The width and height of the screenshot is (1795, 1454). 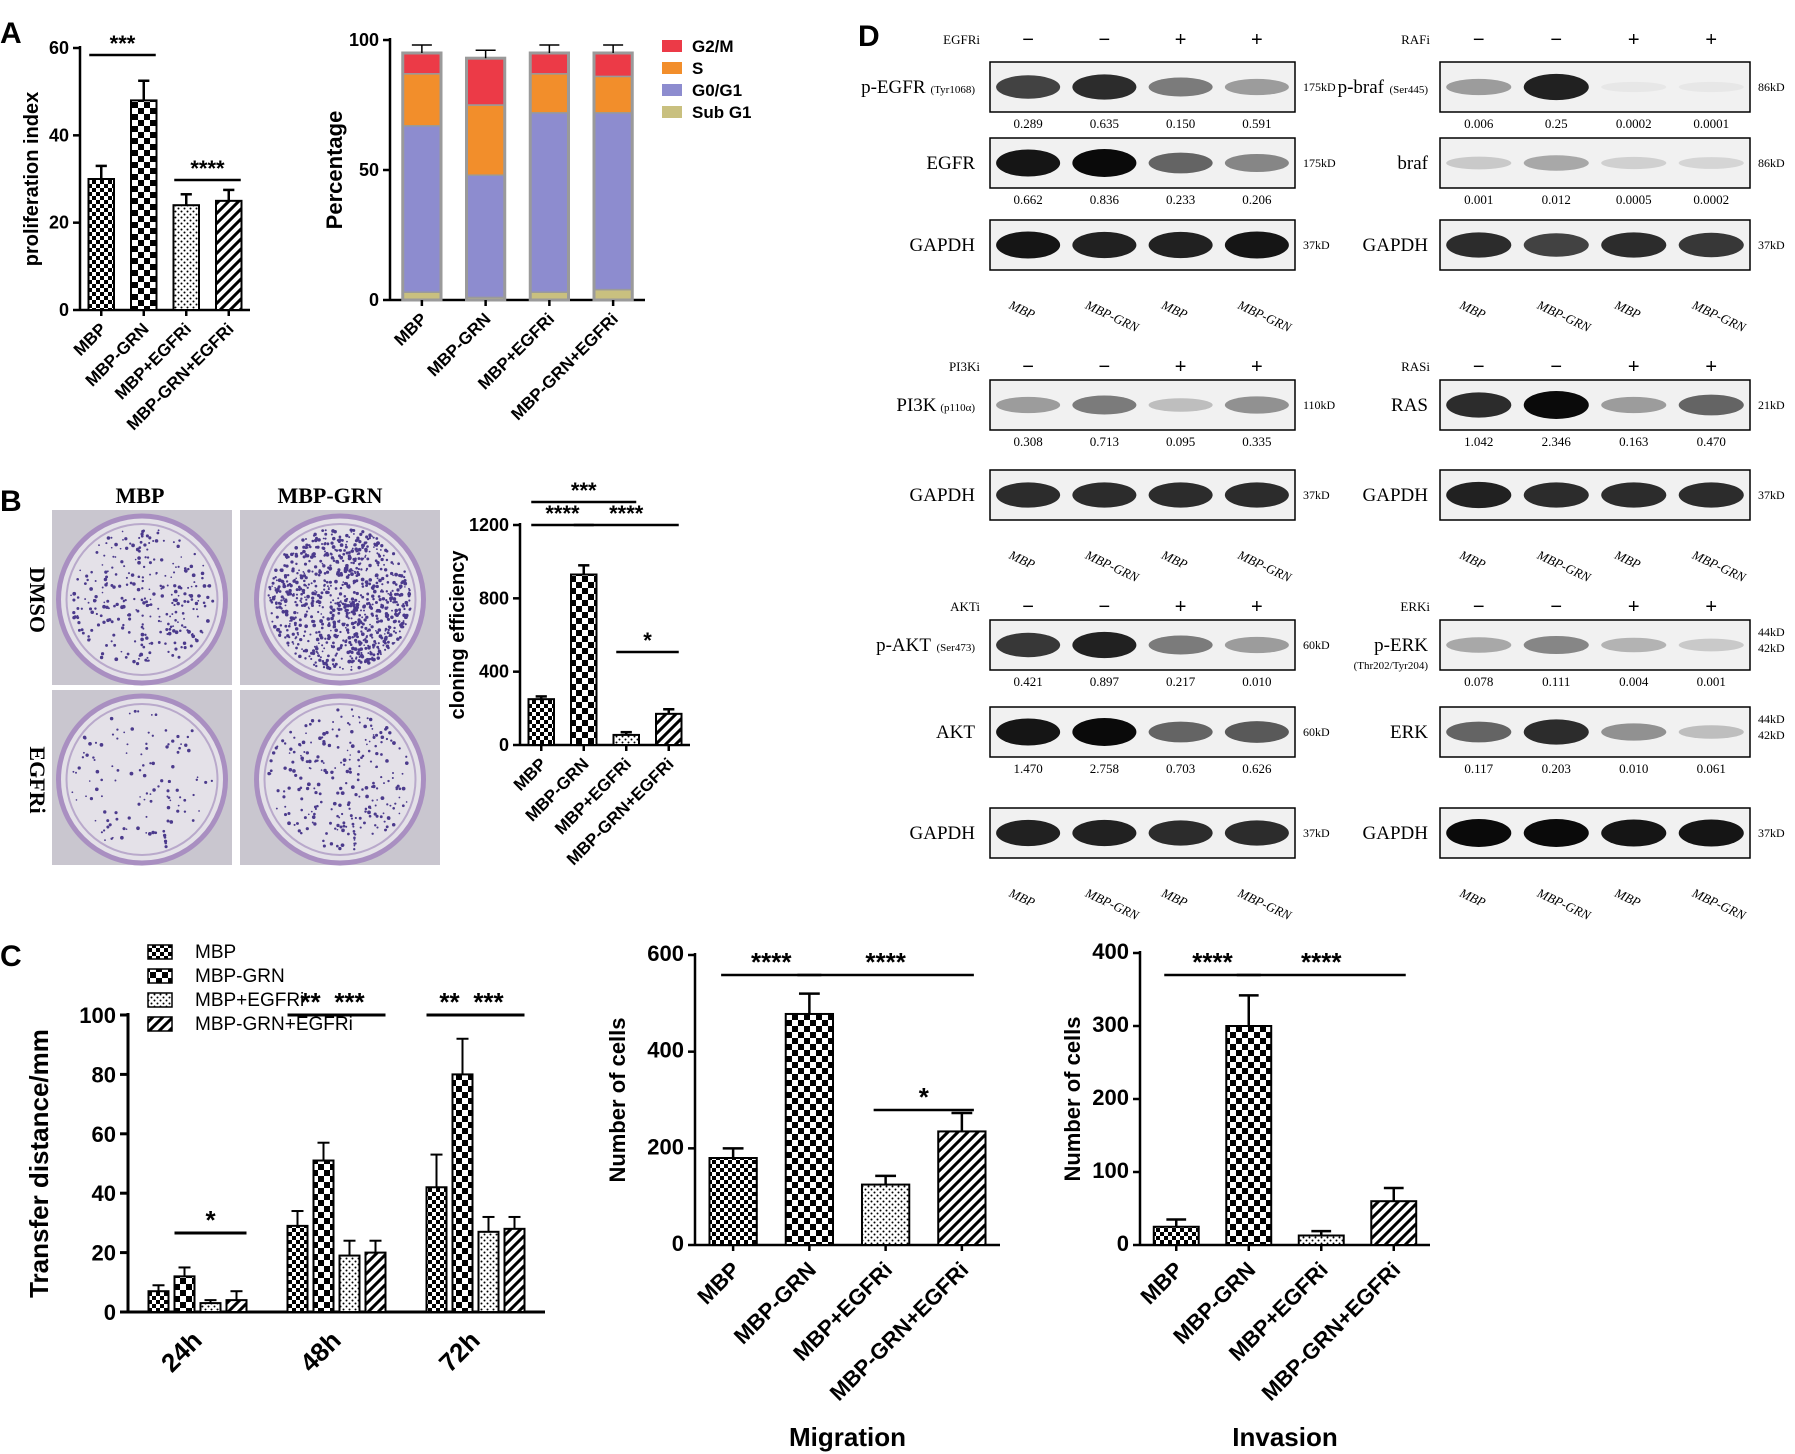 What do you see at coordinates (422, 100) in the screenshot?
I see `stacked-segment` at bounding box center [422, 100].